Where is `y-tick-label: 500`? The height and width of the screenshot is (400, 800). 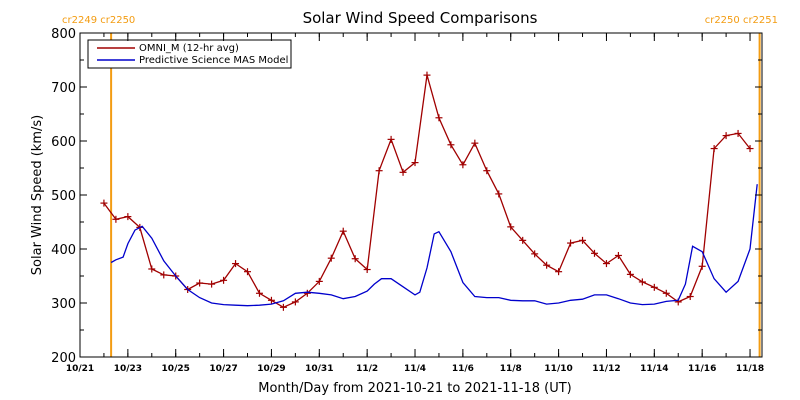 y-tick-label: 500 is located at coordinates (63, 196).